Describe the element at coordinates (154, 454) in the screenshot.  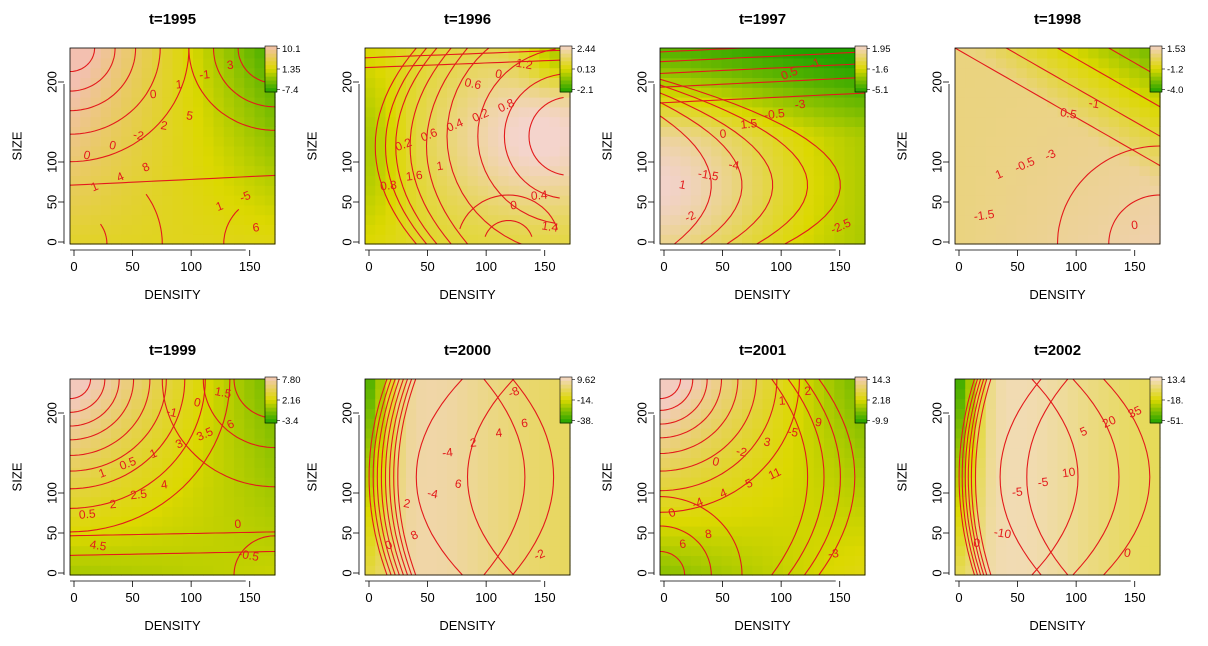
I see `contour-label: 1` at that location.